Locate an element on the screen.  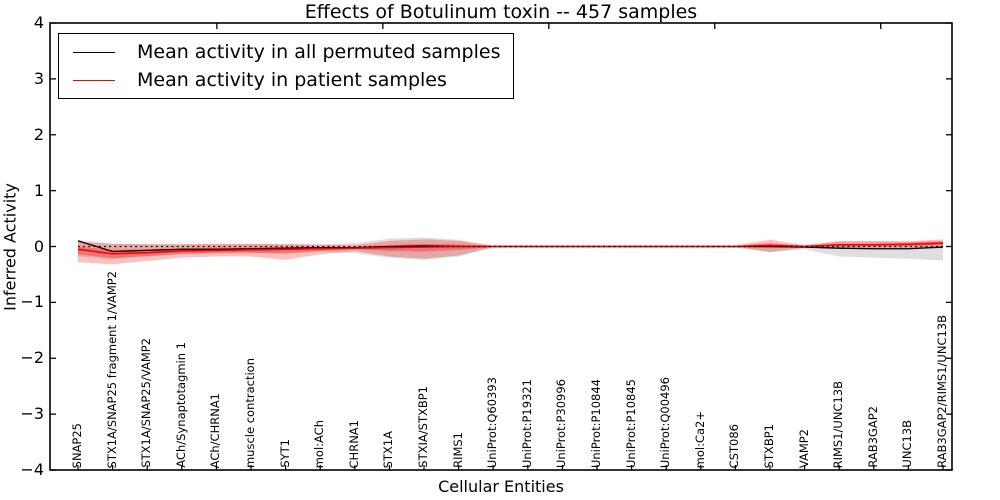
y-tick-label: −4 is located at coordinates (32, 469).